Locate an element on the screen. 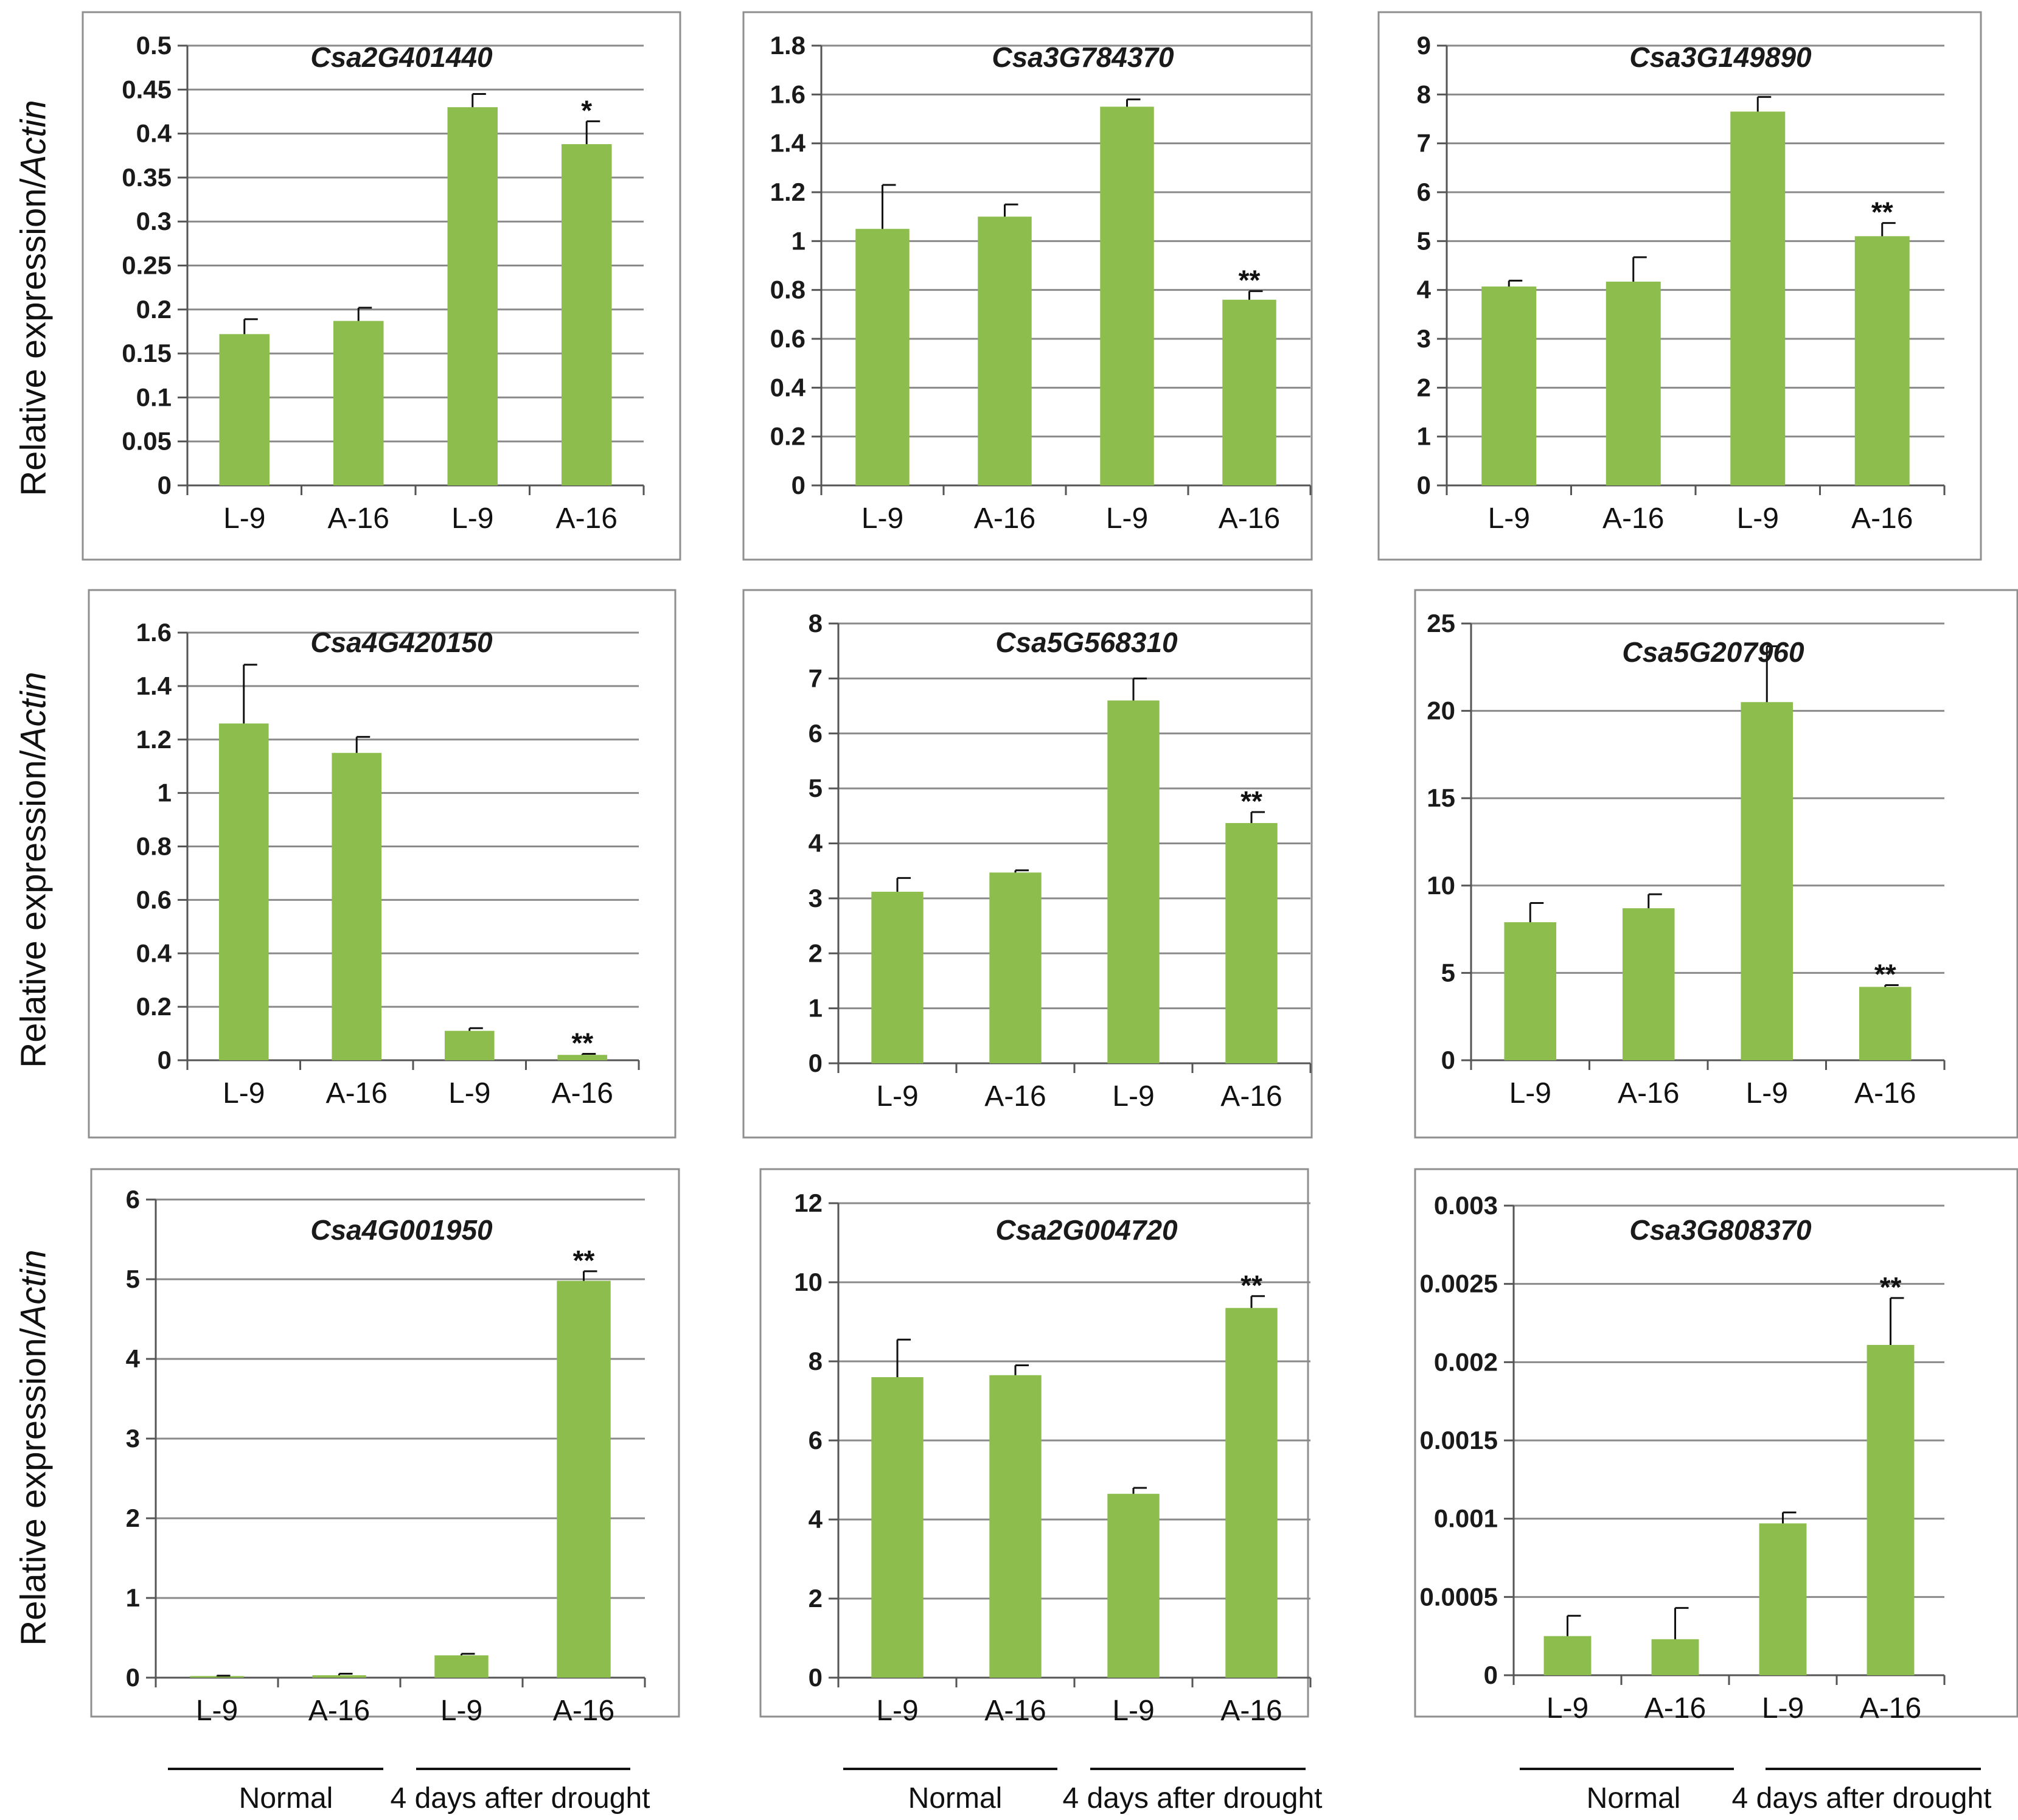 The height and width of the screenshot is (1820, 2018). chart-panel-5: 0 1 2 3 4 5 6 7 8 L-9 A-16 L-9 ** A-16 Csa5G568310 is located at coordinates (1027, 864).